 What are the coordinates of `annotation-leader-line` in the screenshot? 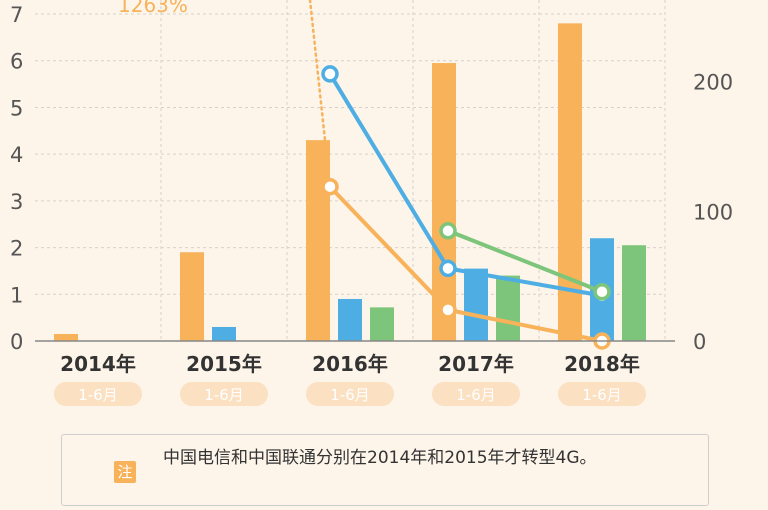 It's located at (320, 94).